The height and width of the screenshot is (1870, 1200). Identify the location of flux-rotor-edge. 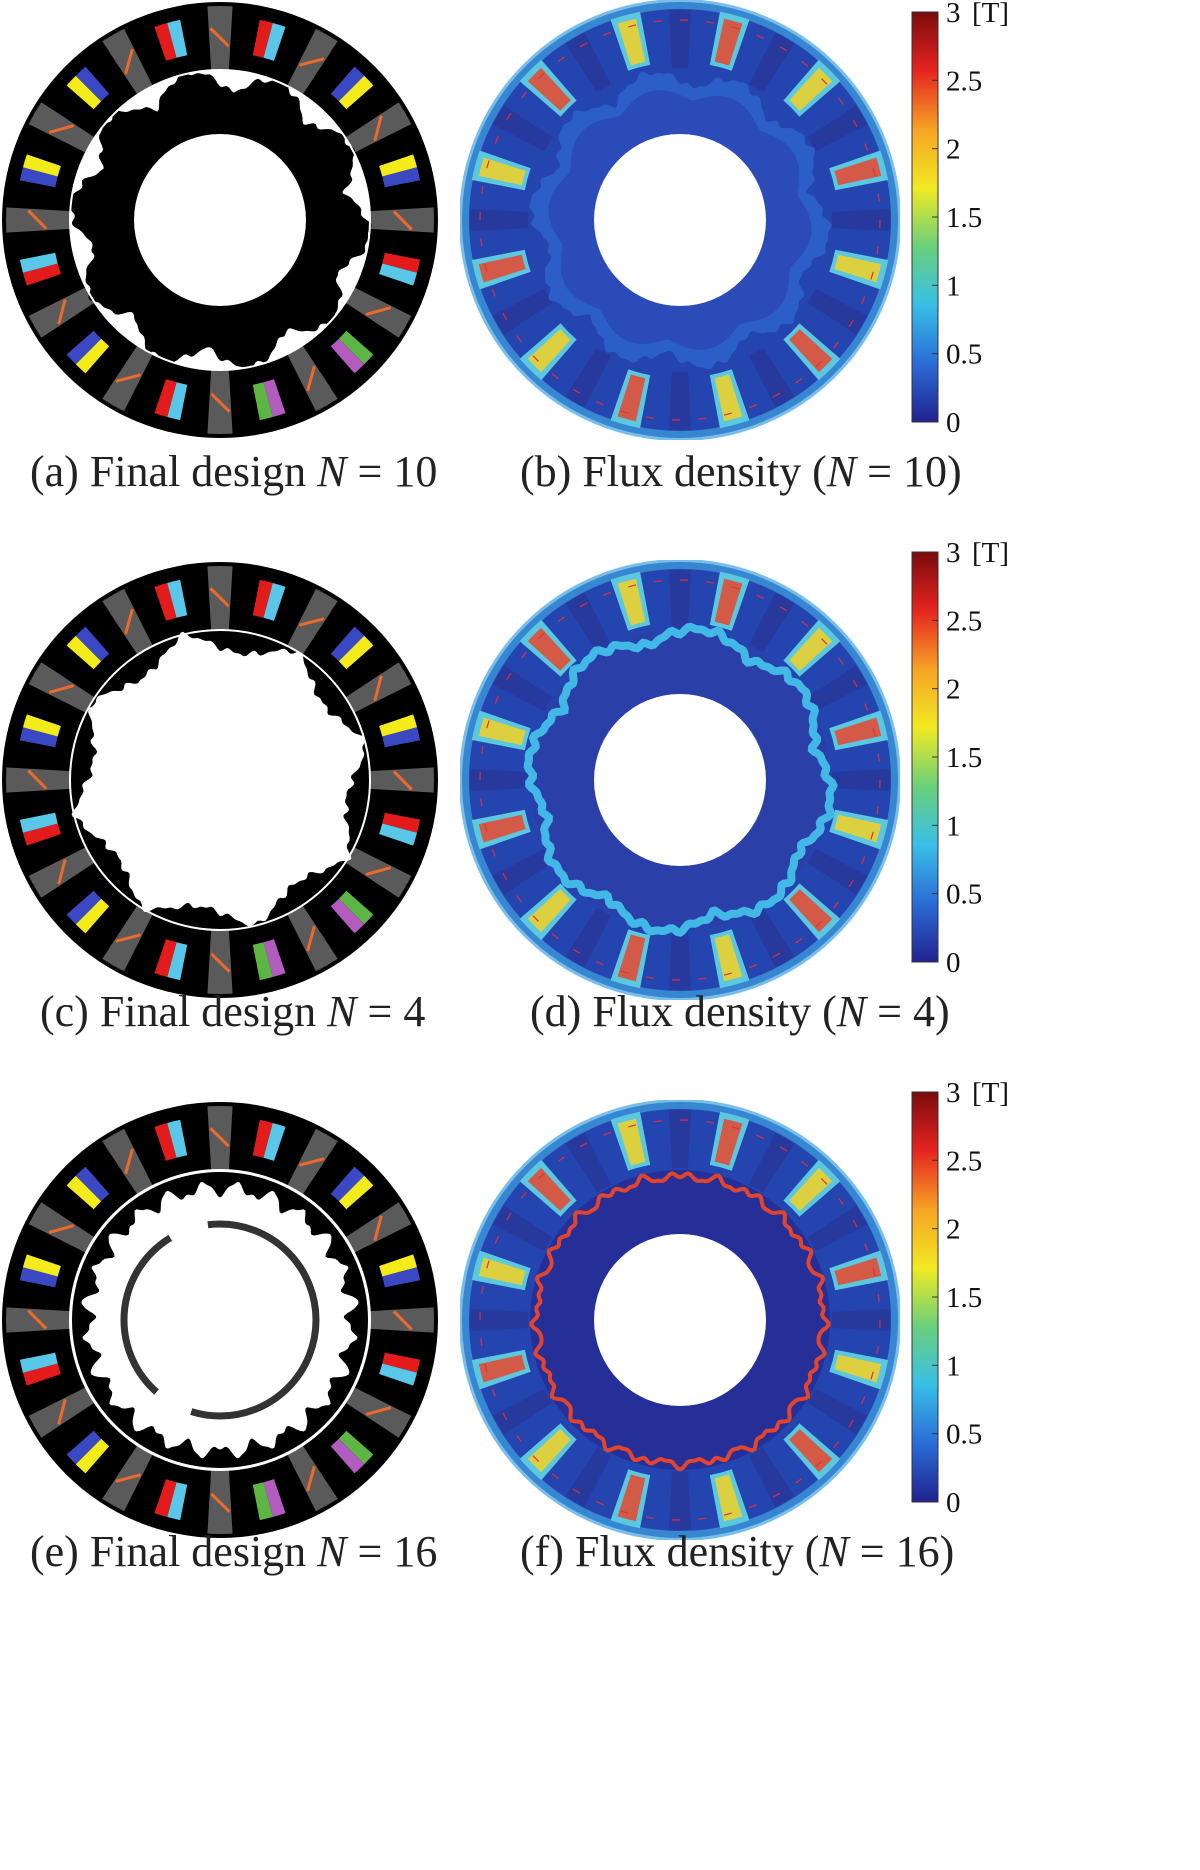
(680, 1321).